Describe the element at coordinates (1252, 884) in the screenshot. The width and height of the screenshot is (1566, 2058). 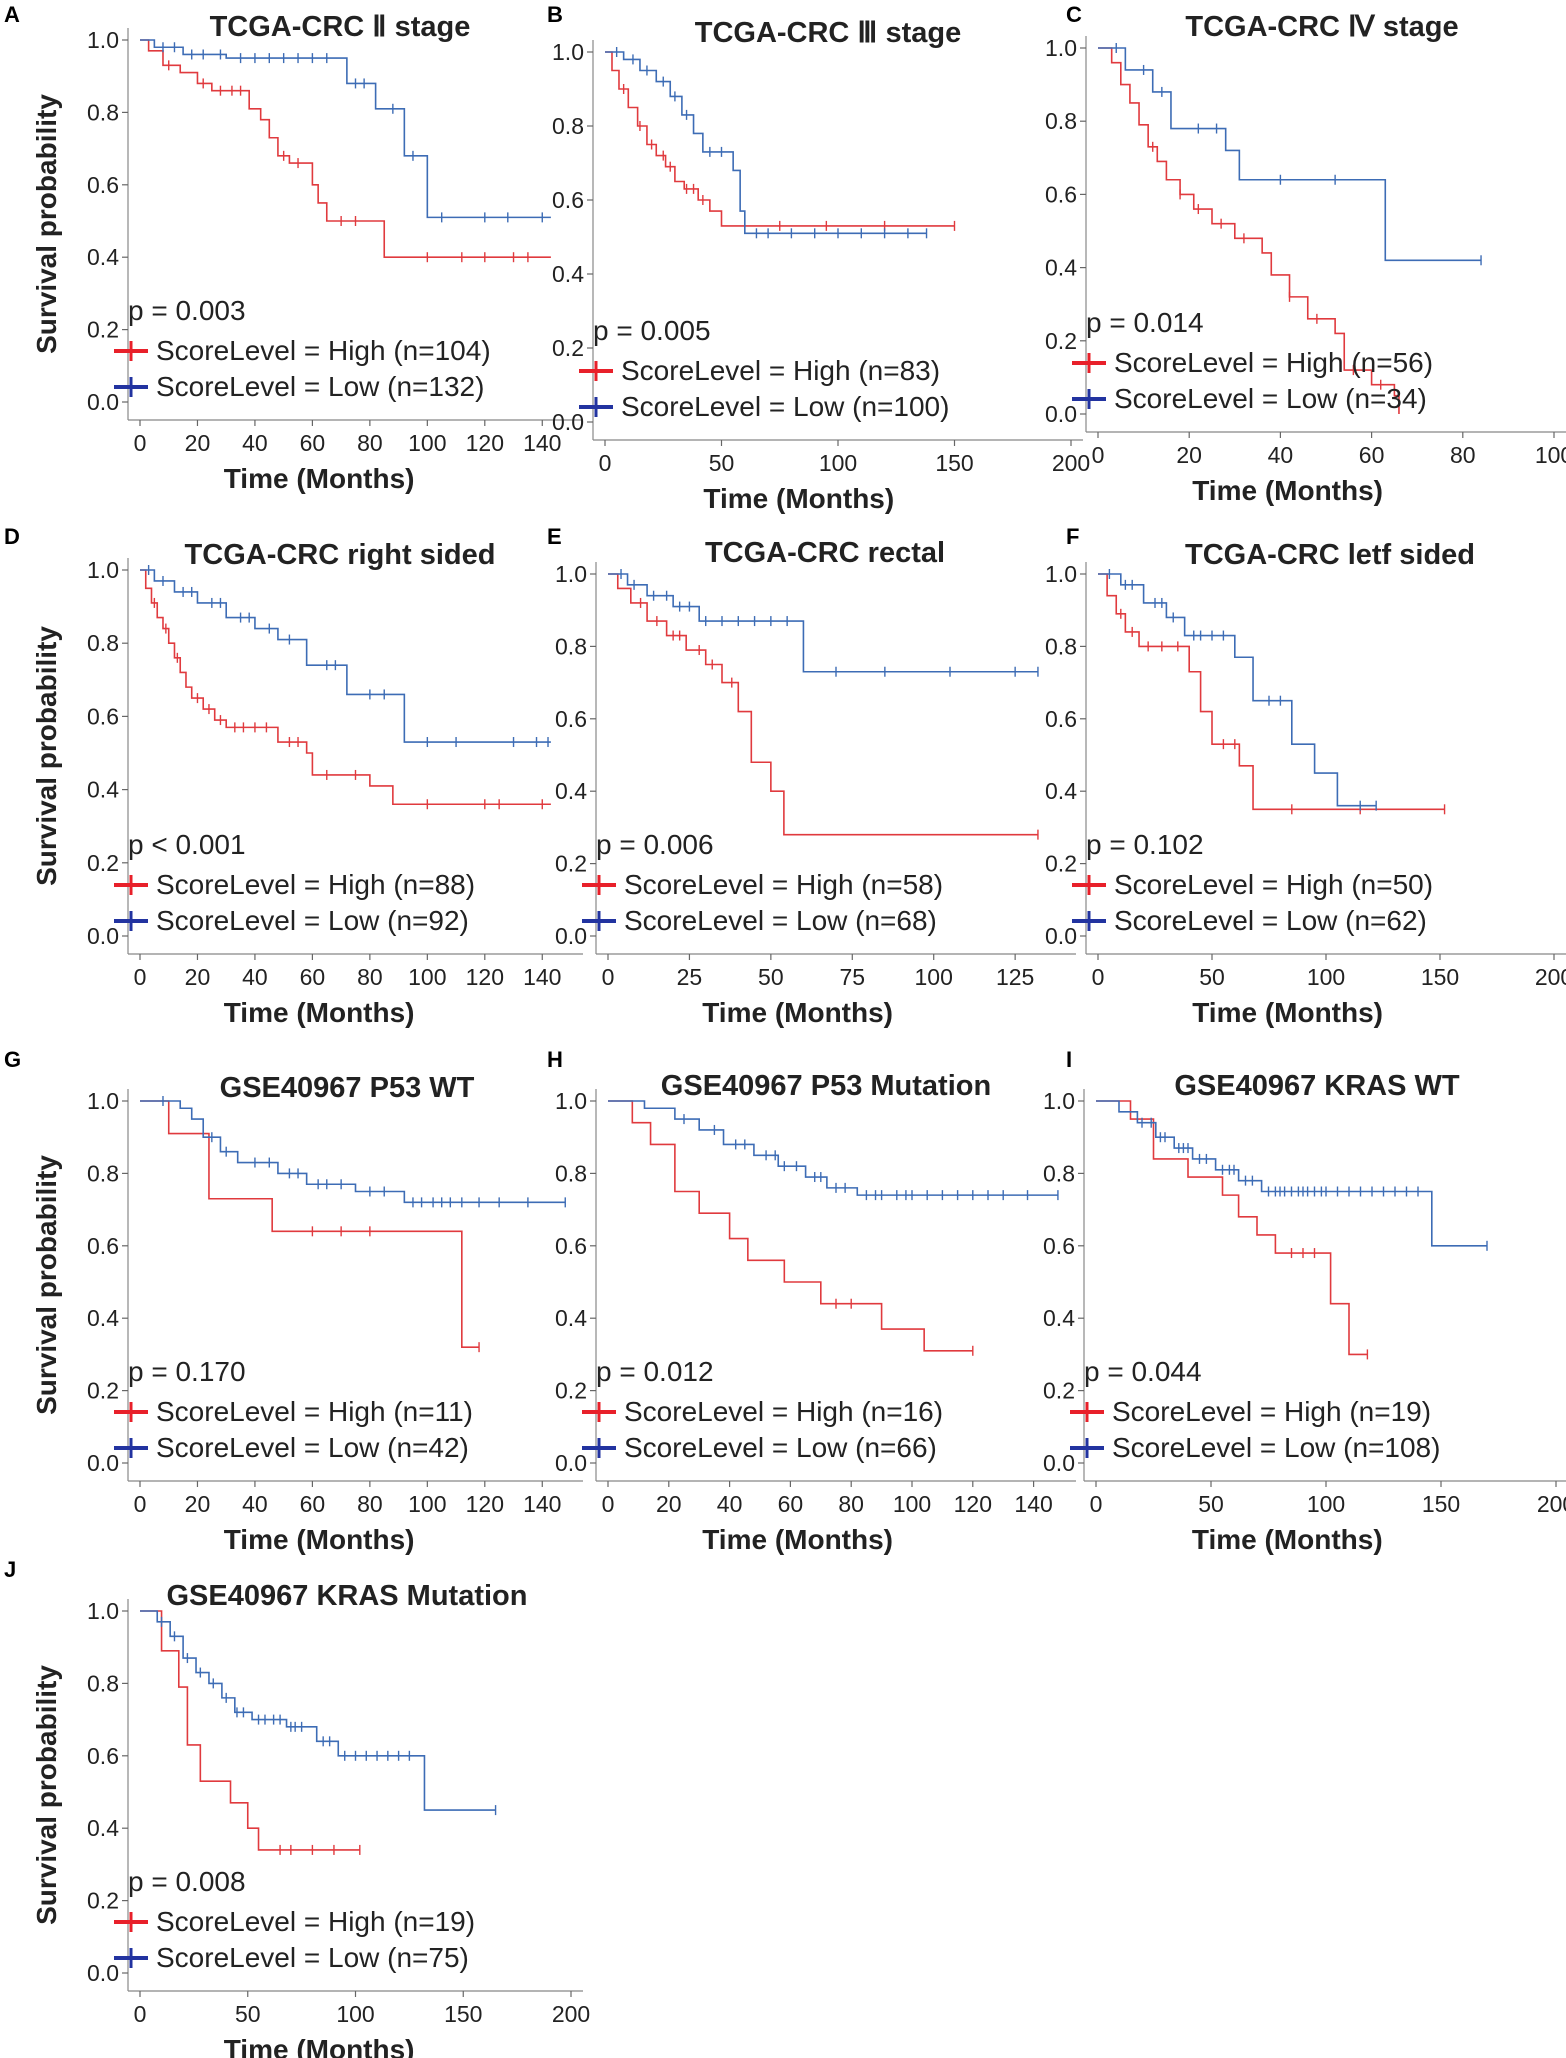
I see `legend-item-high: ScoreLevel = High (n=50)` at that location.